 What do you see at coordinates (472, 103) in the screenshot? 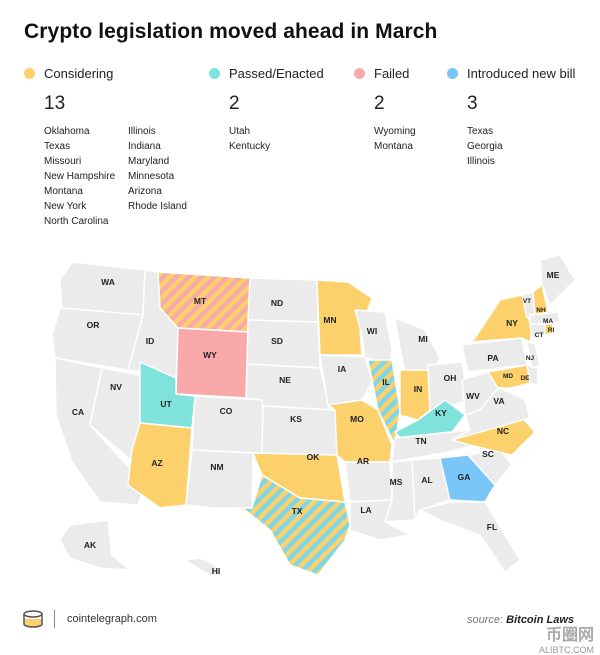
I see `count-introduced: 3` at bounding box center [472, 103].